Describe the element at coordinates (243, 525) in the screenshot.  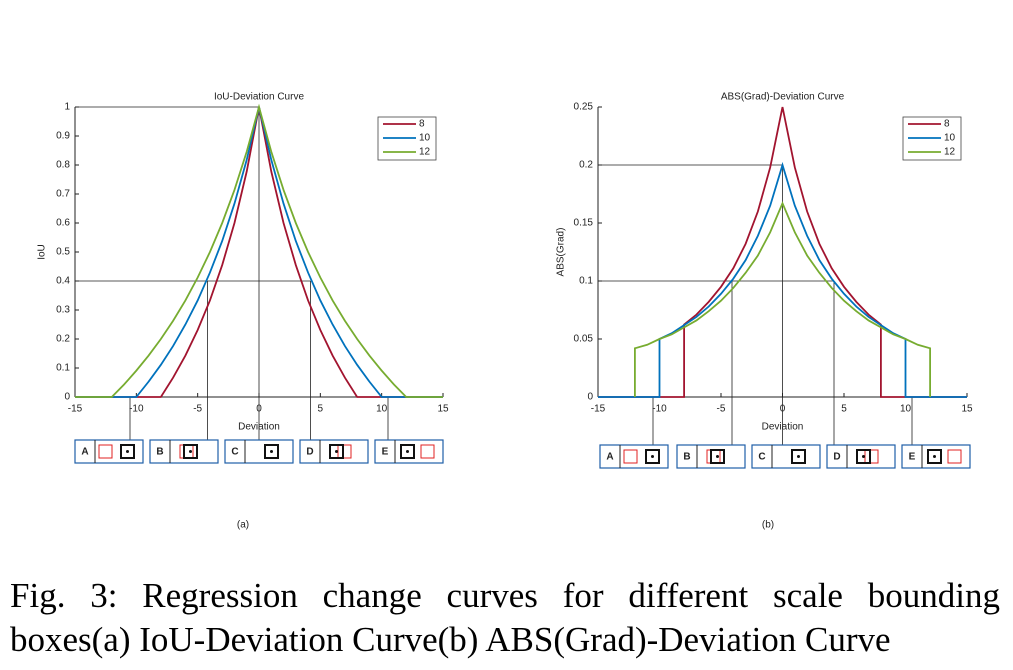
I see `panel-label: (a)` at that location.